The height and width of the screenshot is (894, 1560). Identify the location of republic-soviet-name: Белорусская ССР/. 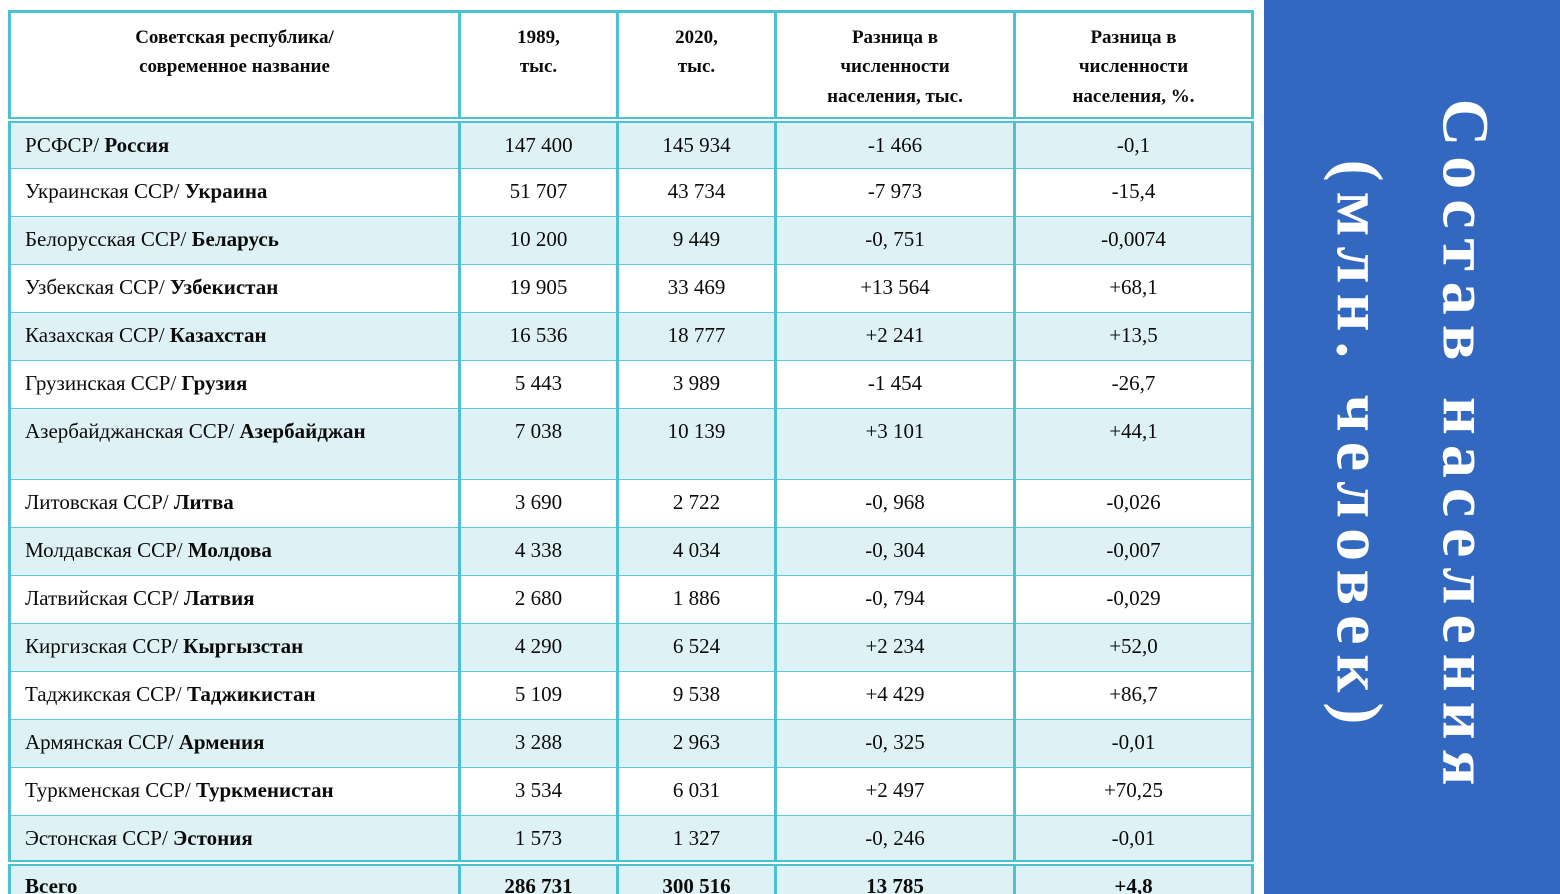
(108, 238).